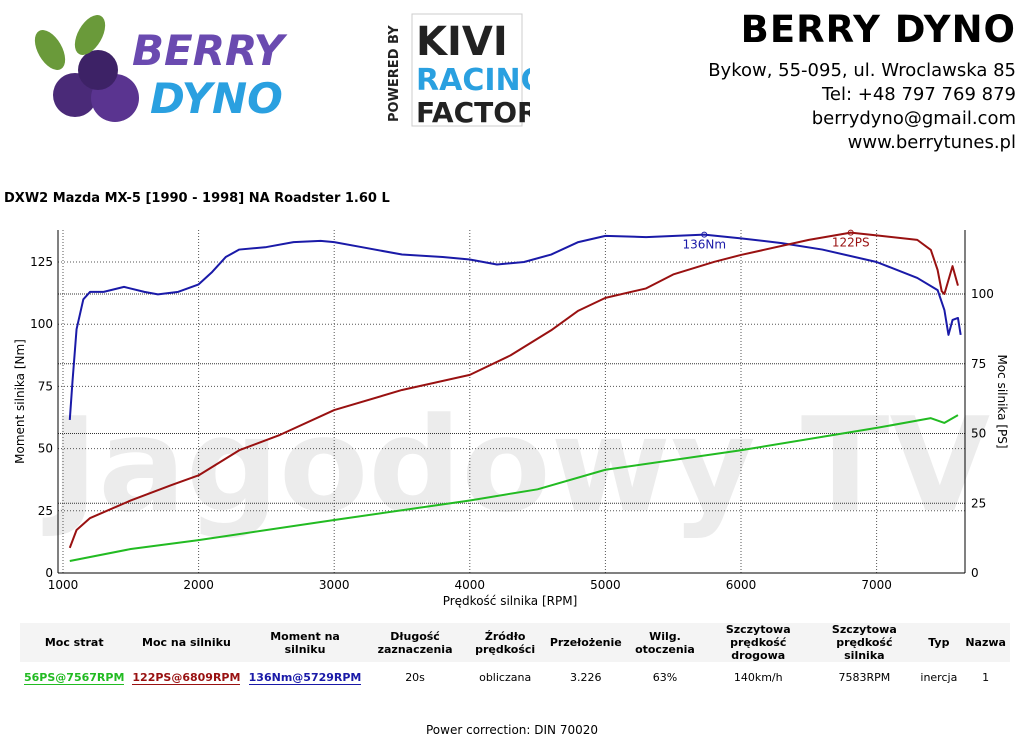 The height and width of the screenshot is (738, 1024). Describe the element at coordinates (851, 243) in the screenshot. I see `peak-label: 122PS` at that location.